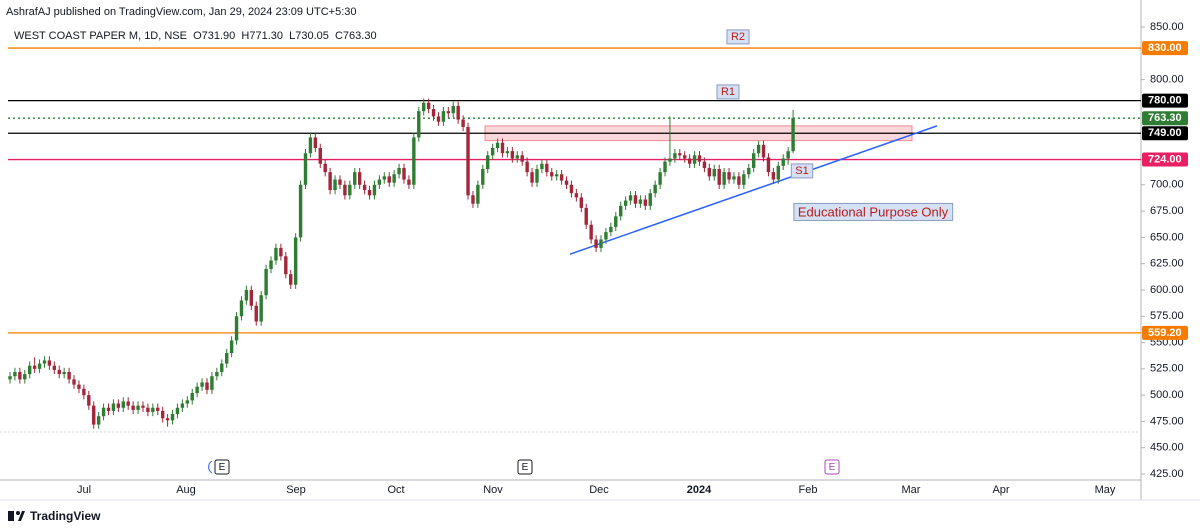 Image resolution: width=1200 pixels, height=531 pixels. What do you see at coordinates (1167, 27) in the screenshot?
I see `y-tick-label: 850.00` at bounding box center [1167, 27].